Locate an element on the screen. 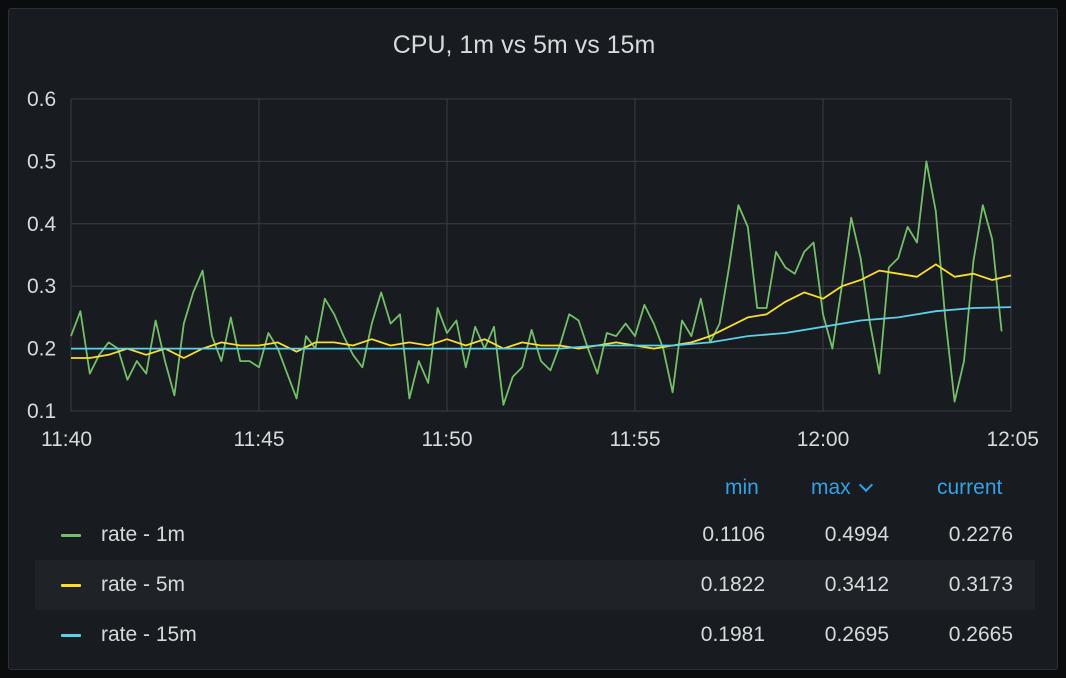 The width and height of the screenshot is (1066, 678). legend-series-name: rate - 15m is located at coordinates (149, 634).